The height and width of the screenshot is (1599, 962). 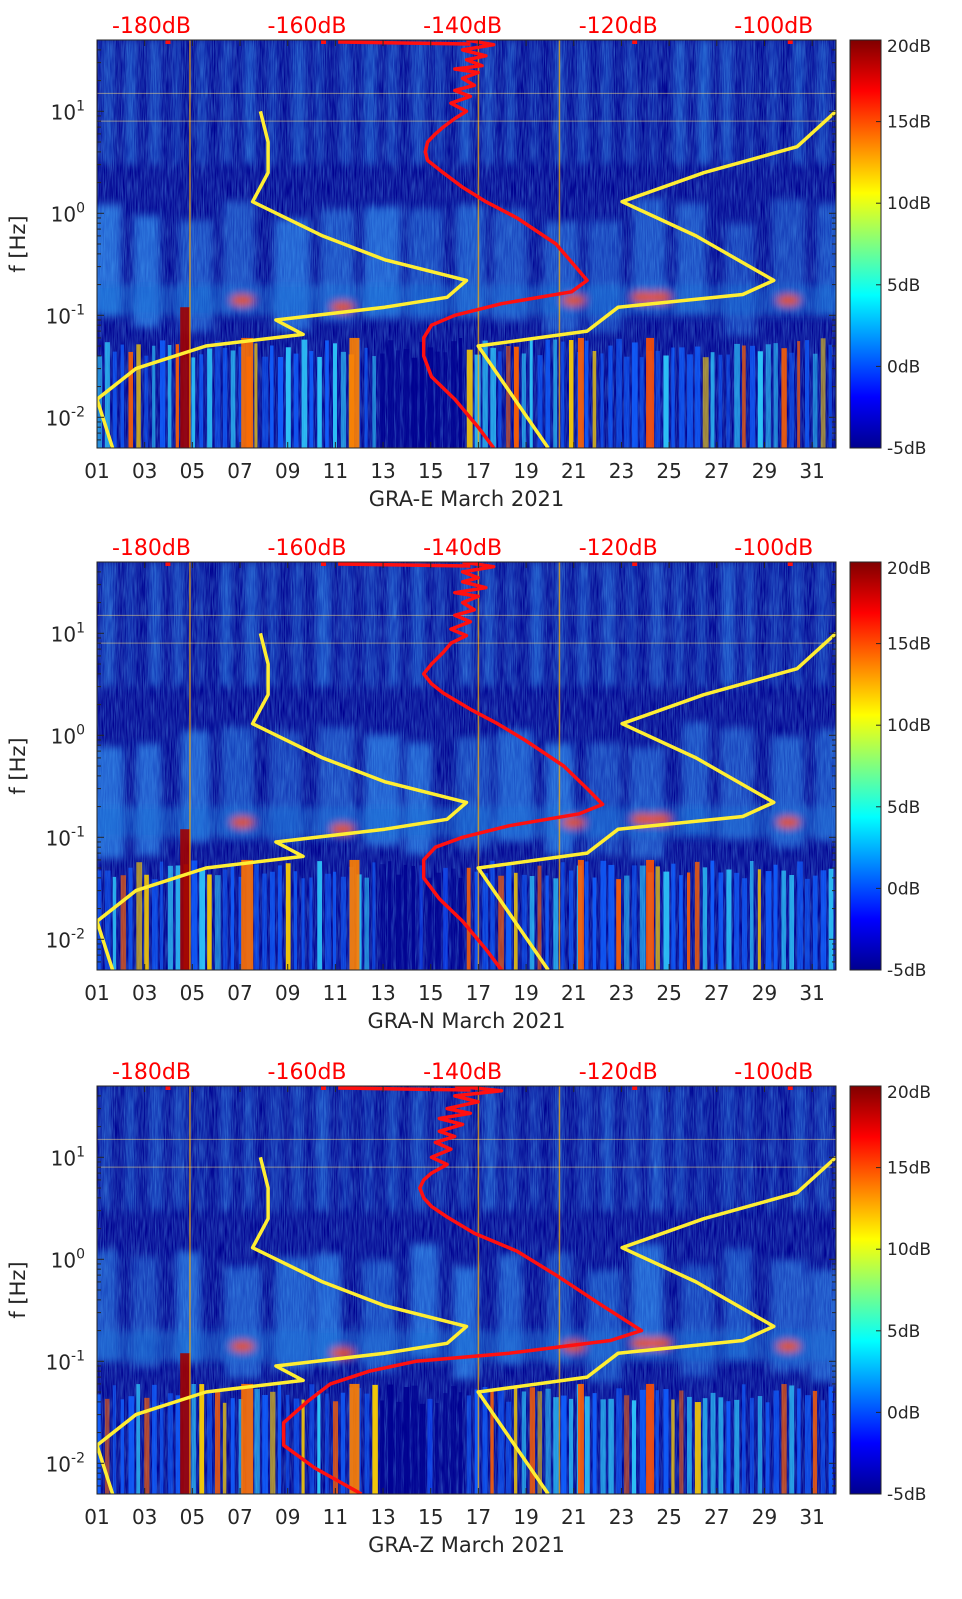 What do you see at coordinates (466, 1545) in the screenshot?
I see `x-axis-title: GRA-Z March 2021` at bounding box center [466, 1545].